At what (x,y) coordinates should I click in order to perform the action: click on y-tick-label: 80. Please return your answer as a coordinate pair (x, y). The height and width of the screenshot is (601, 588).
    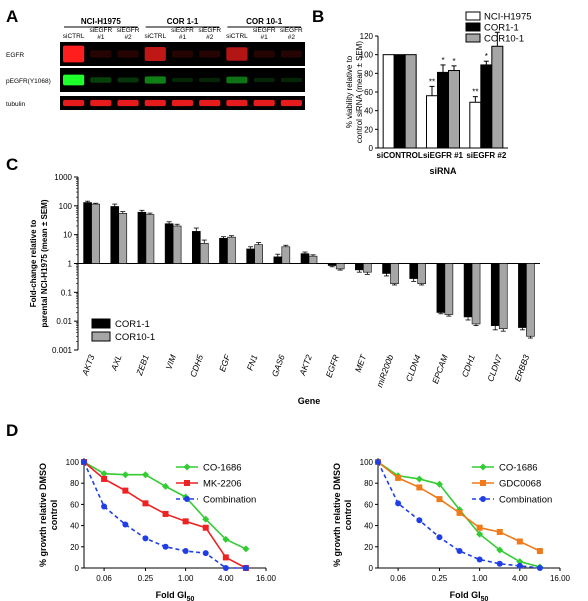
    Looking at the image, I should click on (74, 483).